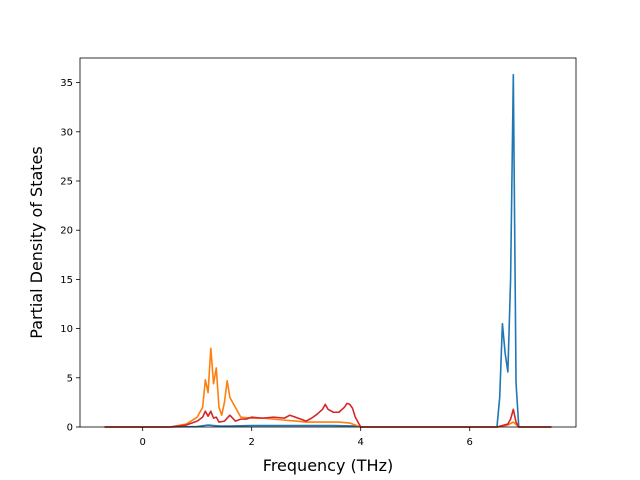 The image size is (640, 480). What do you see at coordinates (70, 378) in the screenshot?
I see `y-tick-label-1: 5` at bounding box center [70, 378].